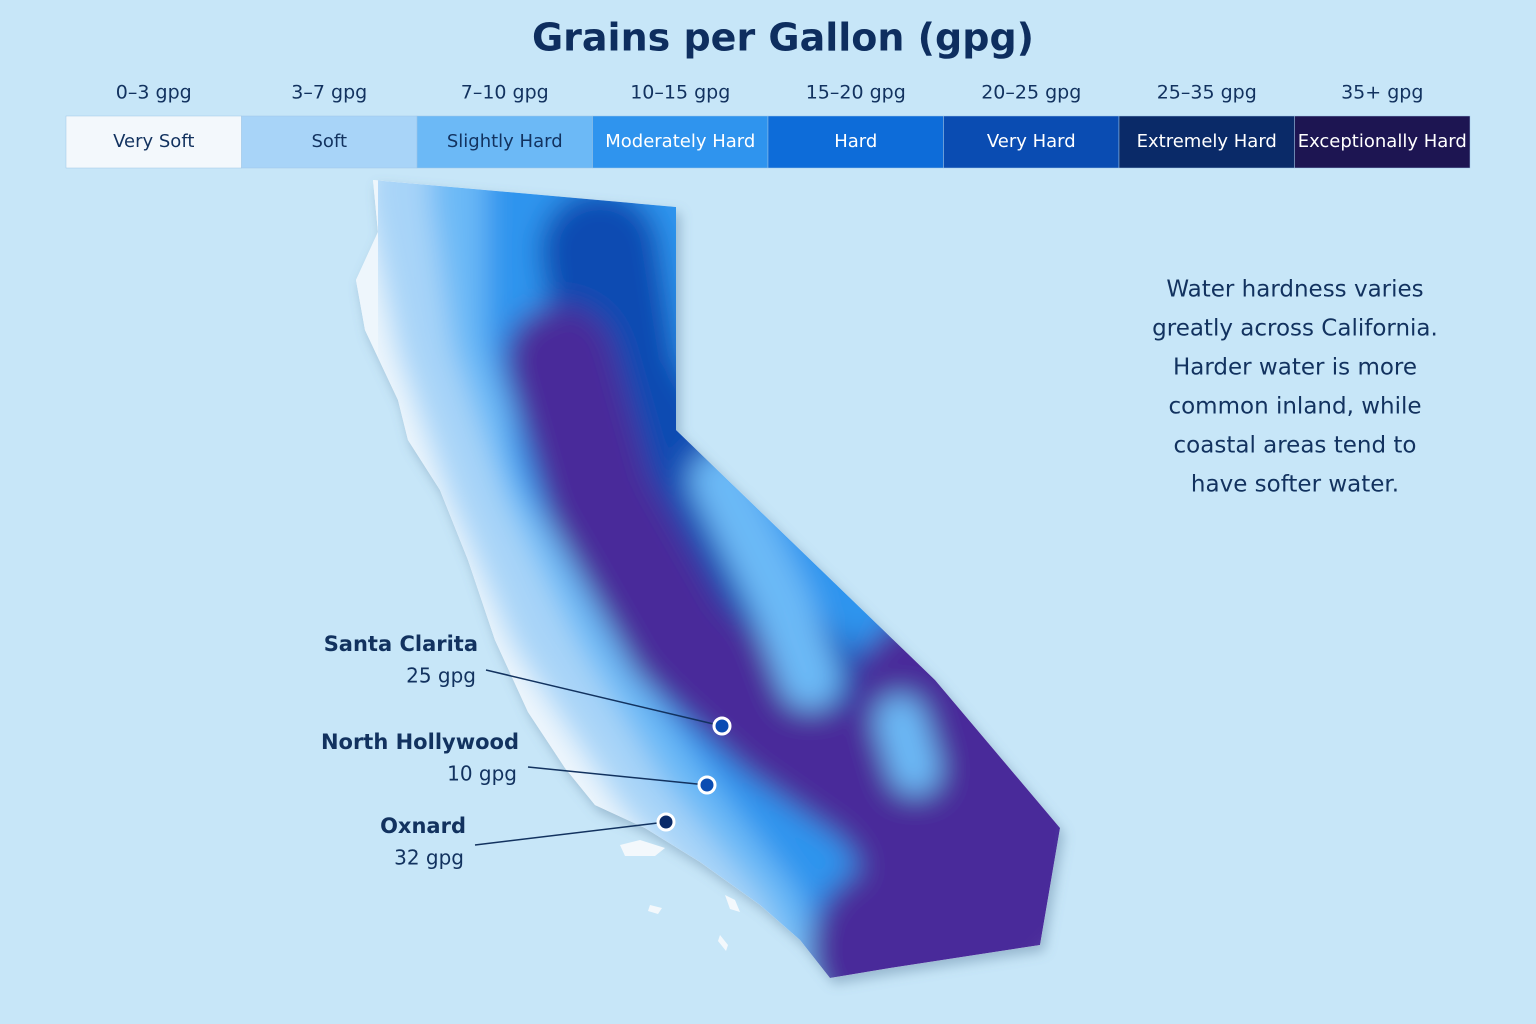  Describe the element at coordinates (401, 644) in the screenshot. I see `callout-name: Santa Clarita` at that location.